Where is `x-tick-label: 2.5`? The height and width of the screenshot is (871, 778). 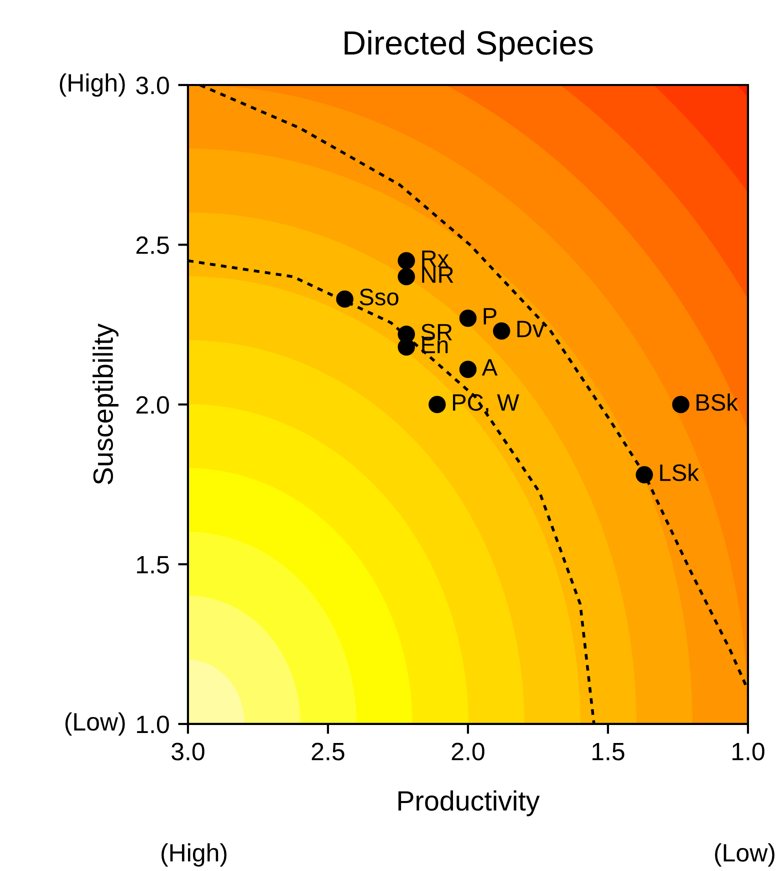
x-tick-label: 2.5 is located at coordinates (328, 751).